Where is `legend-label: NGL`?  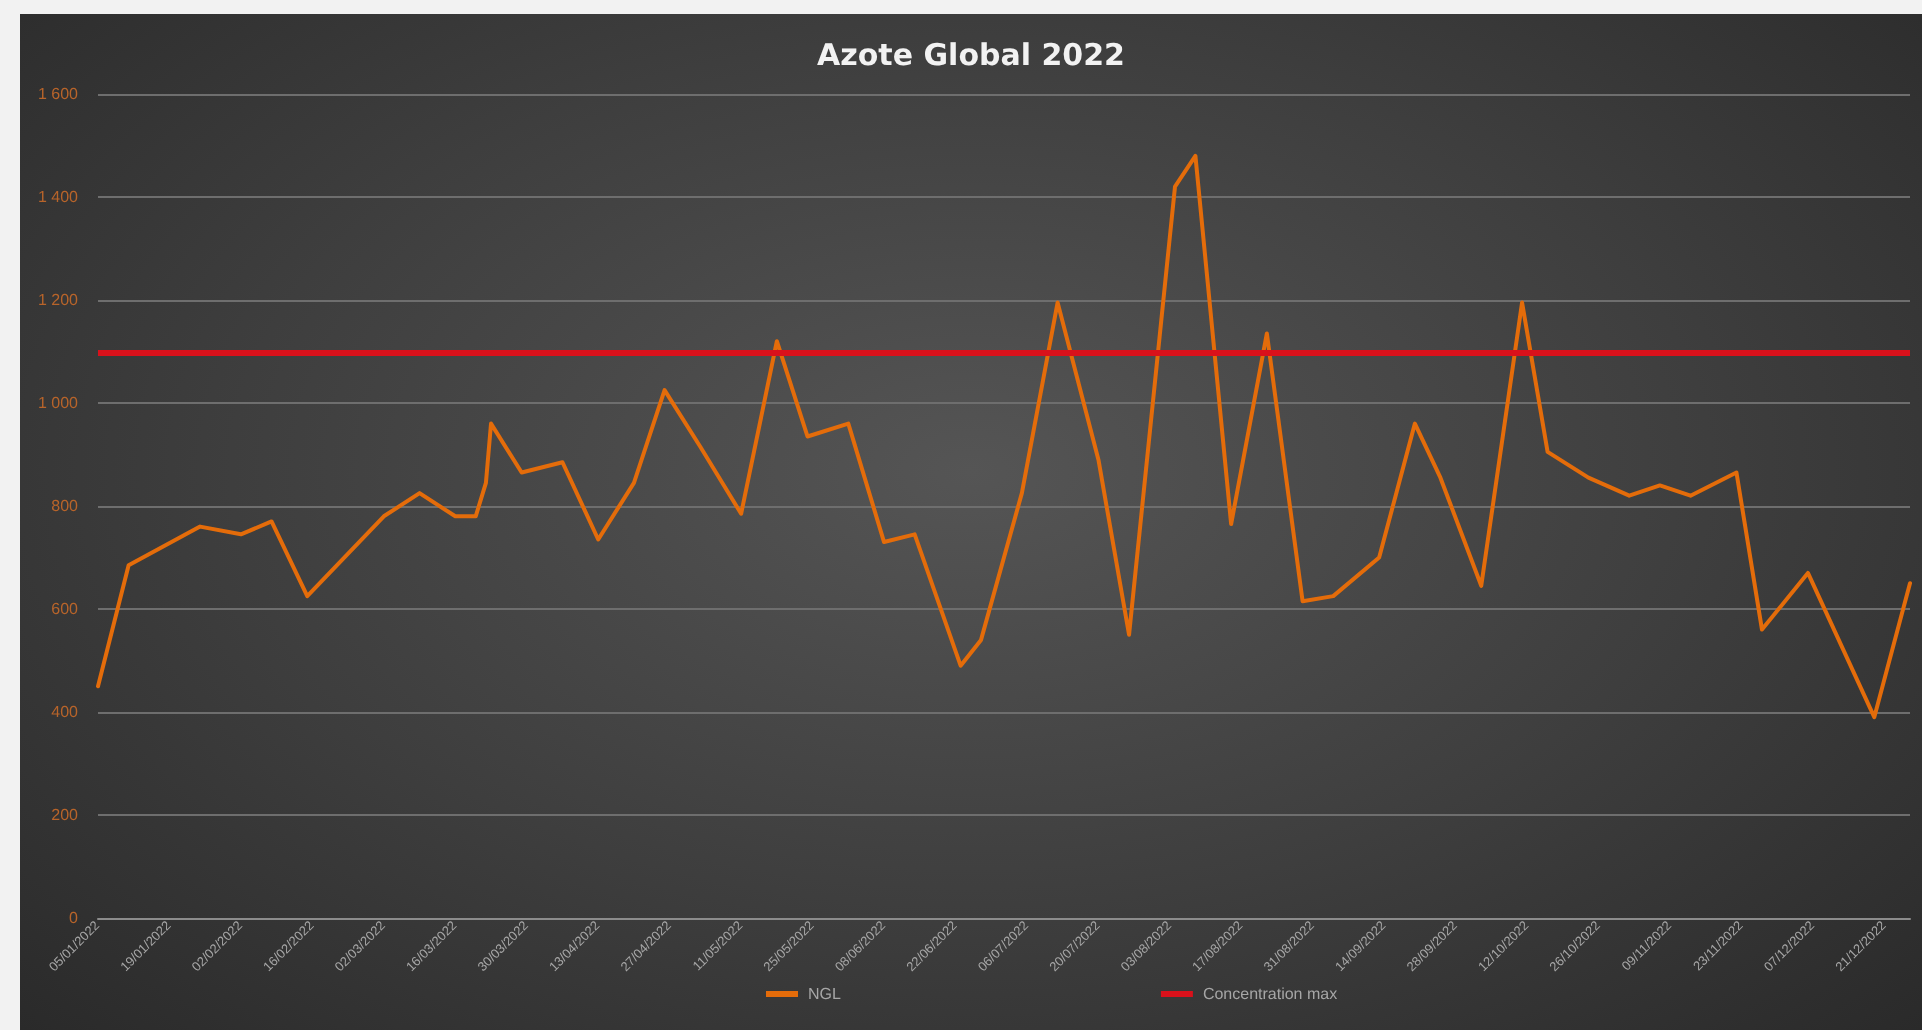
legend-label: NGL is located at coordinates (825, 994).